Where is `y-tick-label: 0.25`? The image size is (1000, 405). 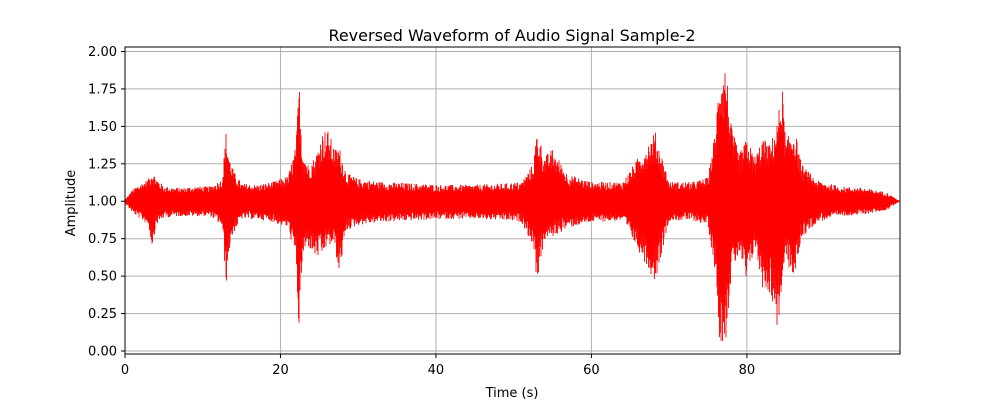 y-tick-label: 0.25 is located at coordinates (102, 314).